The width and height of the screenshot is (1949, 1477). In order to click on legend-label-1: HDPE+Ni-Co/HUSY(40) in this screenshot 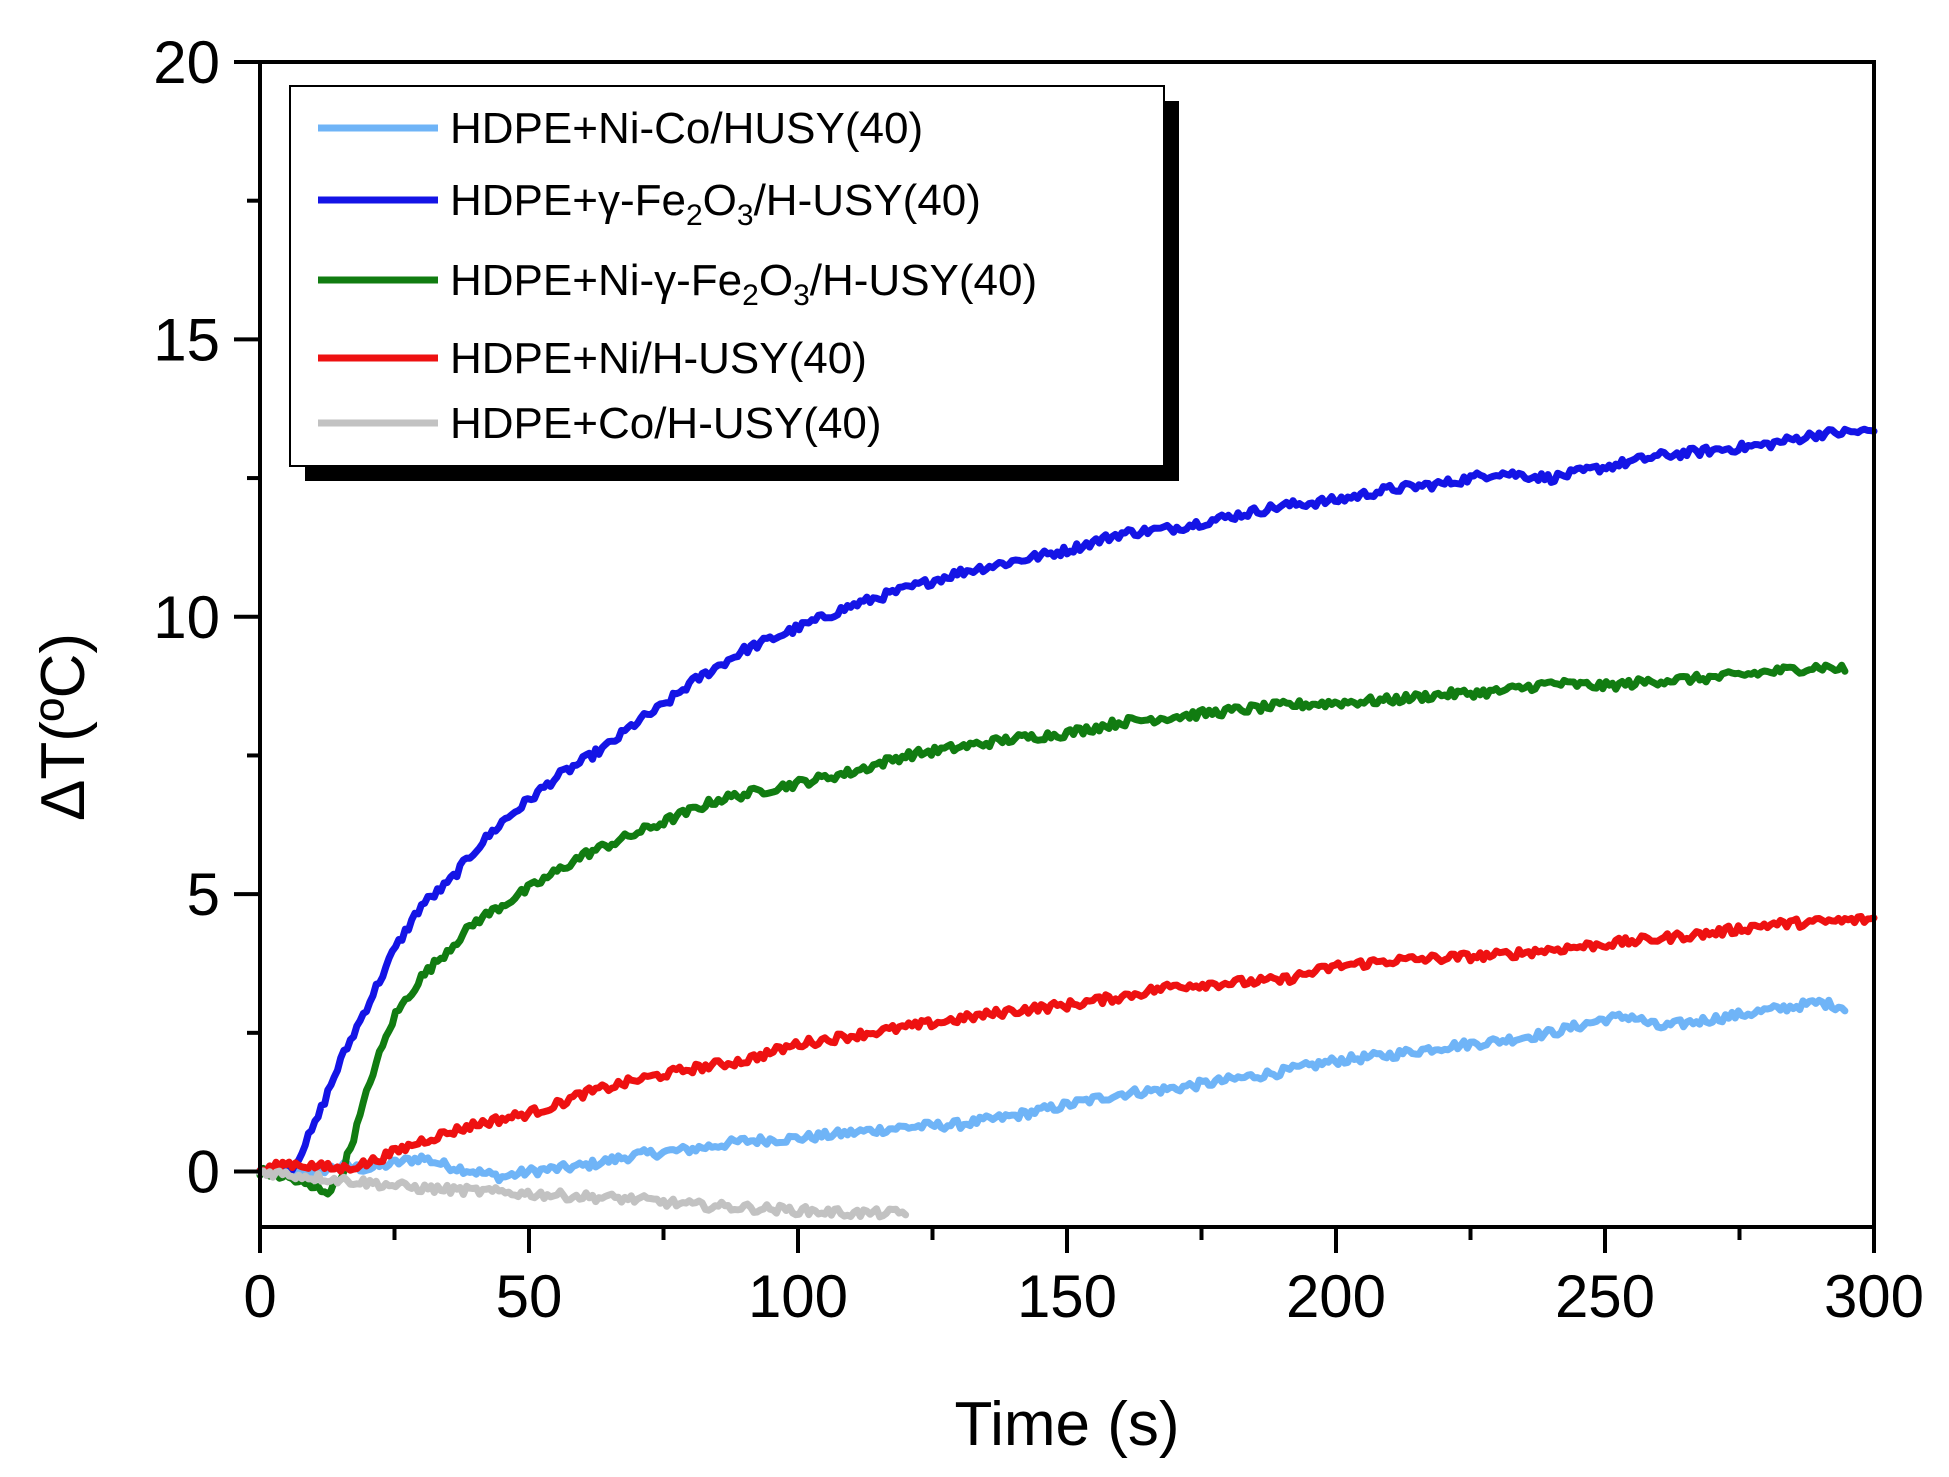, I will do `click(686, 128)`.